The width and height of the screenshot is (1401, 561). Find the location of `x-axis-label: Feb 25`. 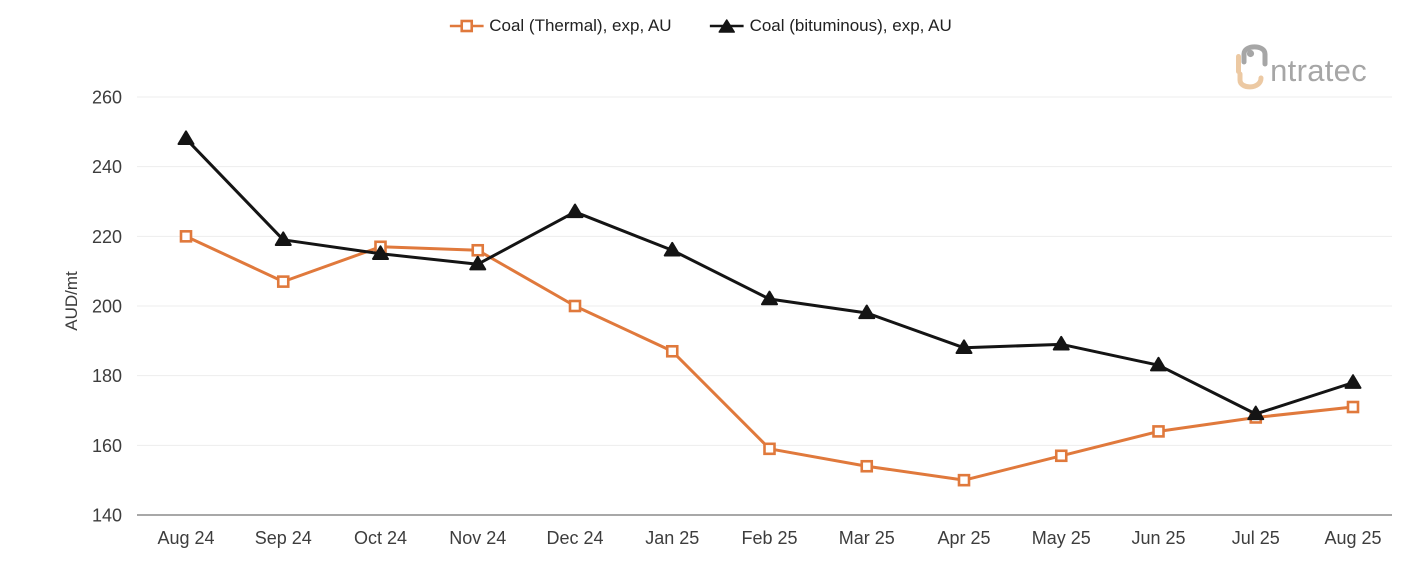

x-axis-label: Feb 25 is located at coordinates (769, 538).